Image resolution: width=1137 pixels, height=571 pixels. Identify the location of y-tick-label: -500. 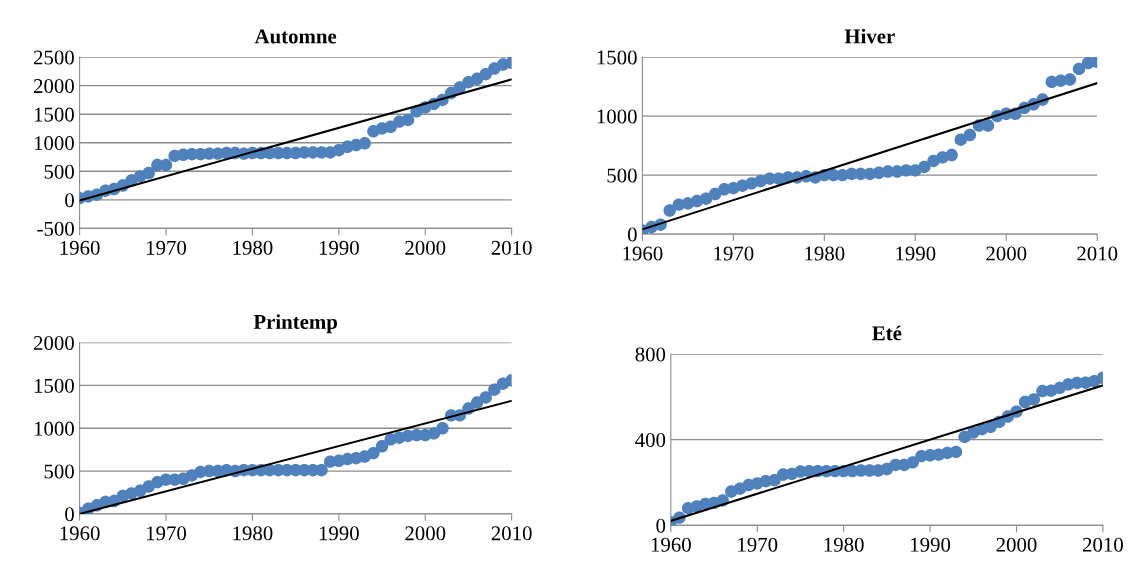
(55, 228).